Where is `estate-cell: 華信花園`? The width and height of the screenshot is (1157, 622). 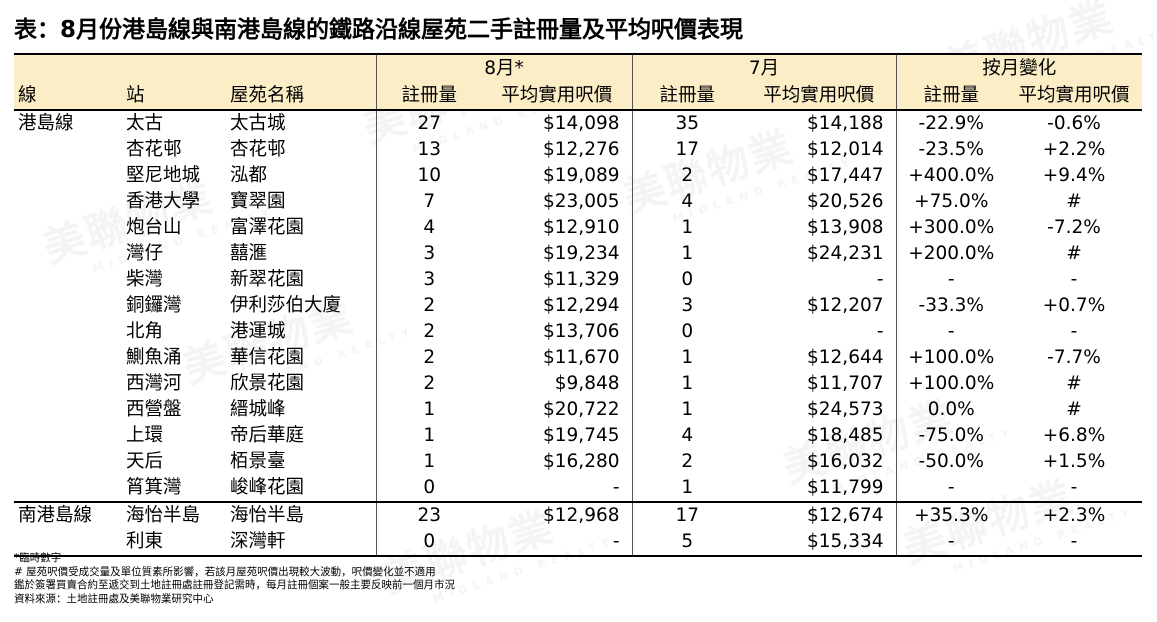 estate-cell: 華信花園 is located at coordinates (267, 357).